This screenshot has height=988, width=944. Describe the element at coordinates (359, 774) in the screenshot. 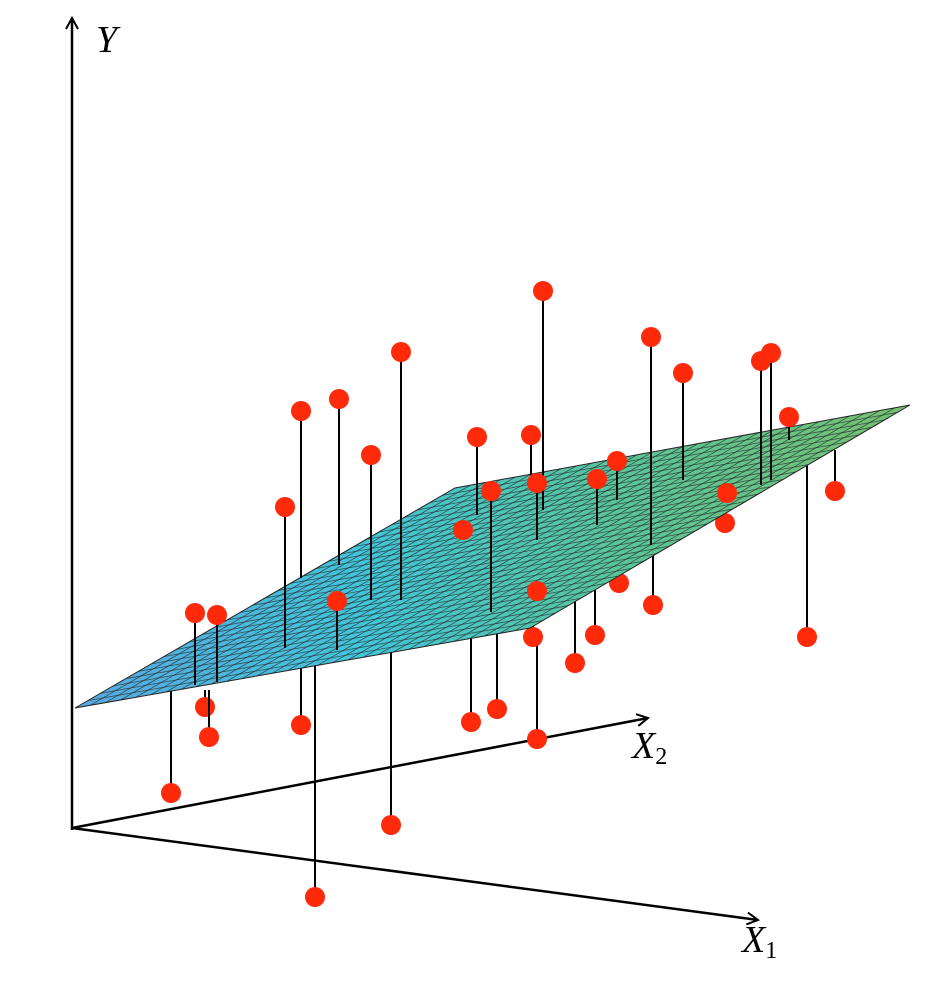

I see `x2-axis` at that location.